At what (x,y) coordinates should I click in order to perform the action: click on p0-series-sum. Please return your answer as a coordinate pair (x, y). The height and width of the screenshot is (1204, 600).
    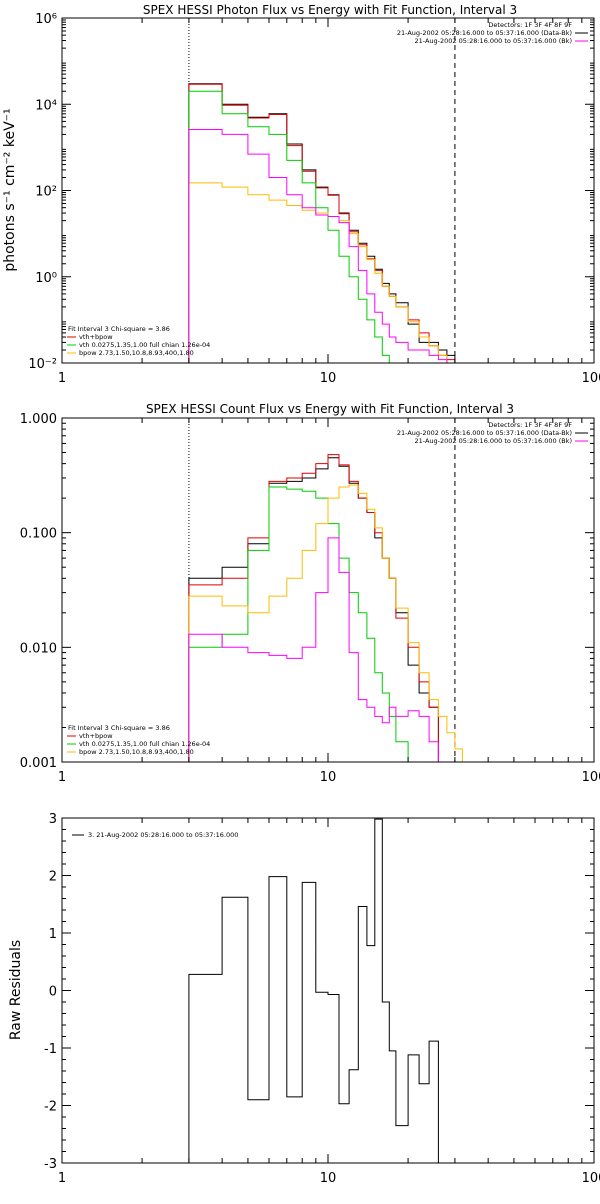
    Looking at the image, I should click on (322, 223).